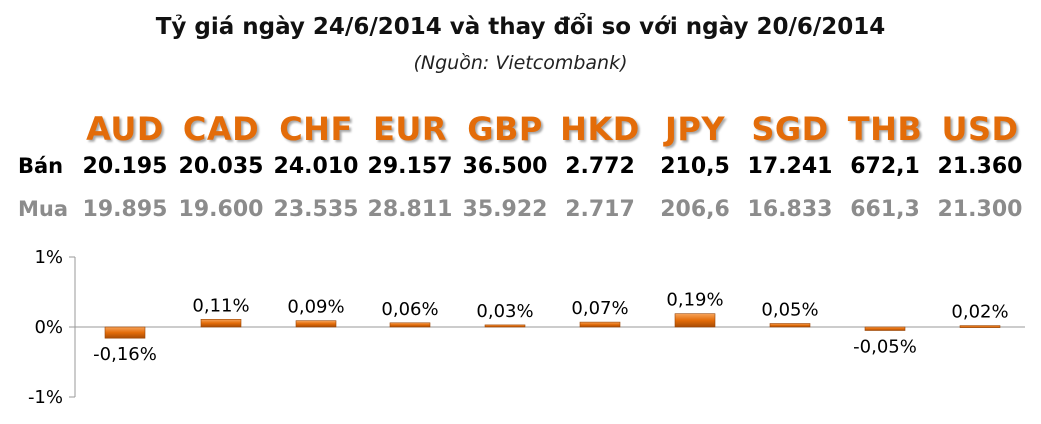 This screenshot has width=1041, height=424. What do you see at coordinates (980, 129) in the screenshot?
I see `currency-code-usd: USD` at bounding box center [980, 129].